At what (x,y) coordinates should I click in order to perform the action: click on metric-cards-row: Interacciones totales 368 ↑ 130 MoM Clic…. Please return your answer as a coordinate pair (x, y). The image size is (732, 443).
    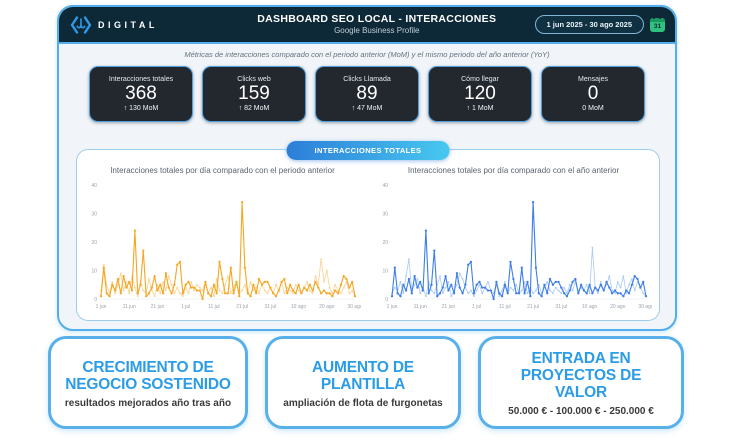
    Looking at the image, I should click on (367, 94).